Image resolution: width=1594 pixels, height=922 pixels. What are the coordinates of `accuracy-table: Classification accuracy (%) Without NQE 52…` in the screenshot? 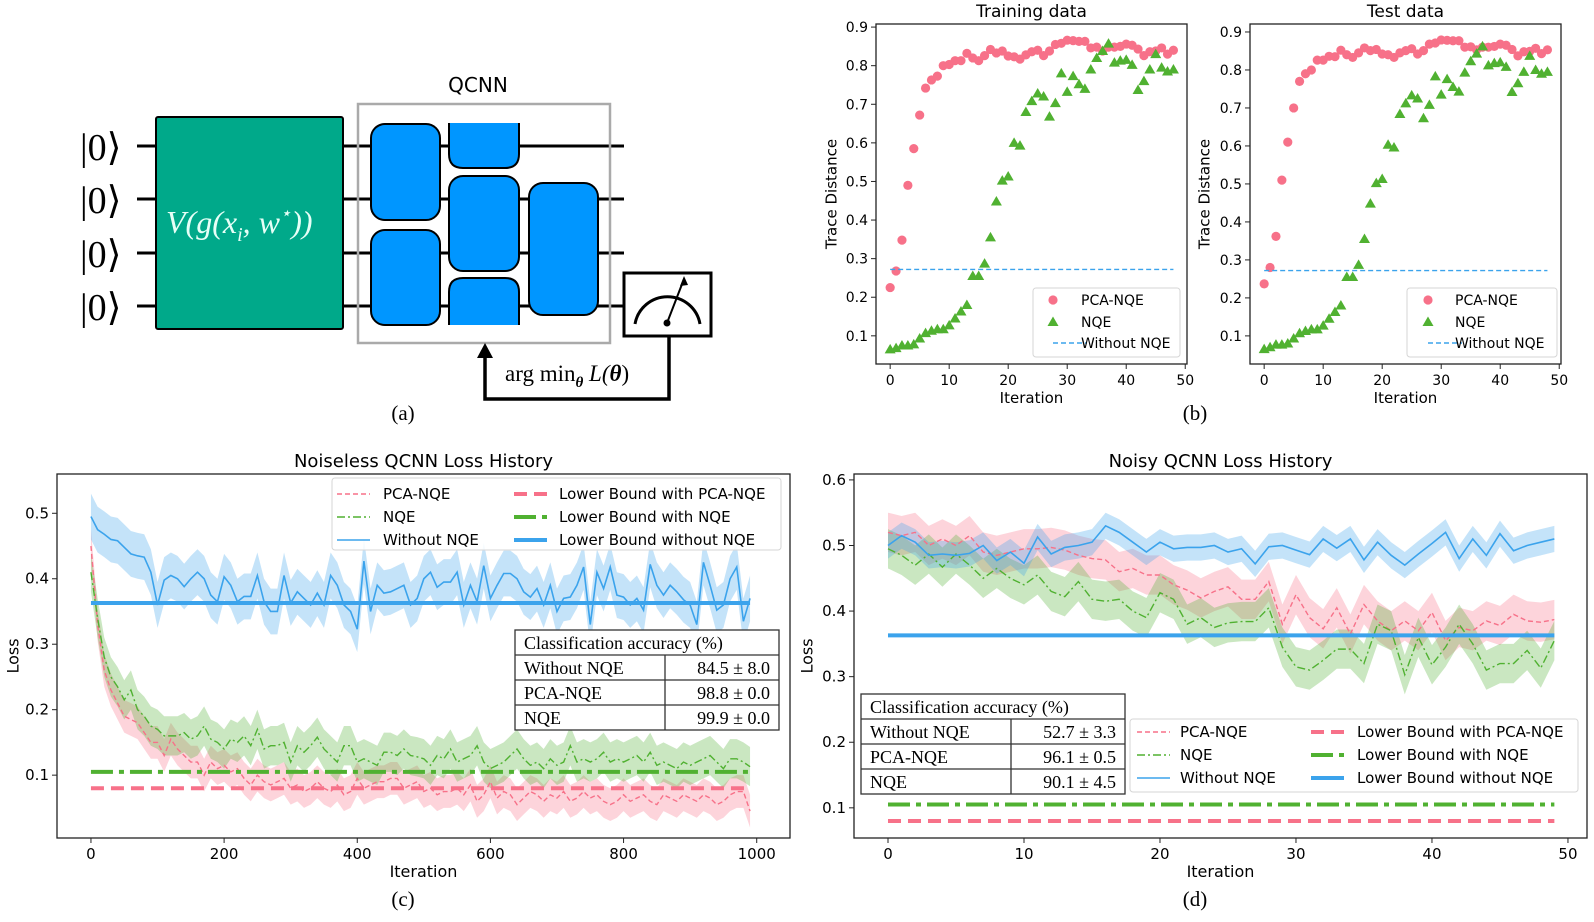 It's located at (993, 744).